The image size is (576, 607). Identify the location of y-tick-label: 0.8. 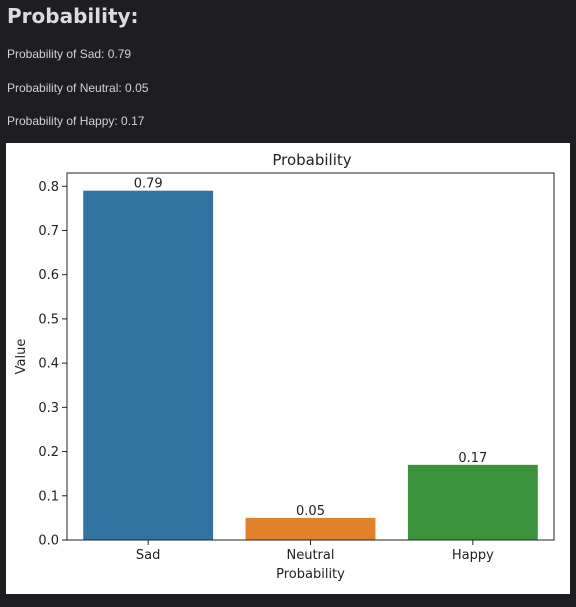
(48, 187).